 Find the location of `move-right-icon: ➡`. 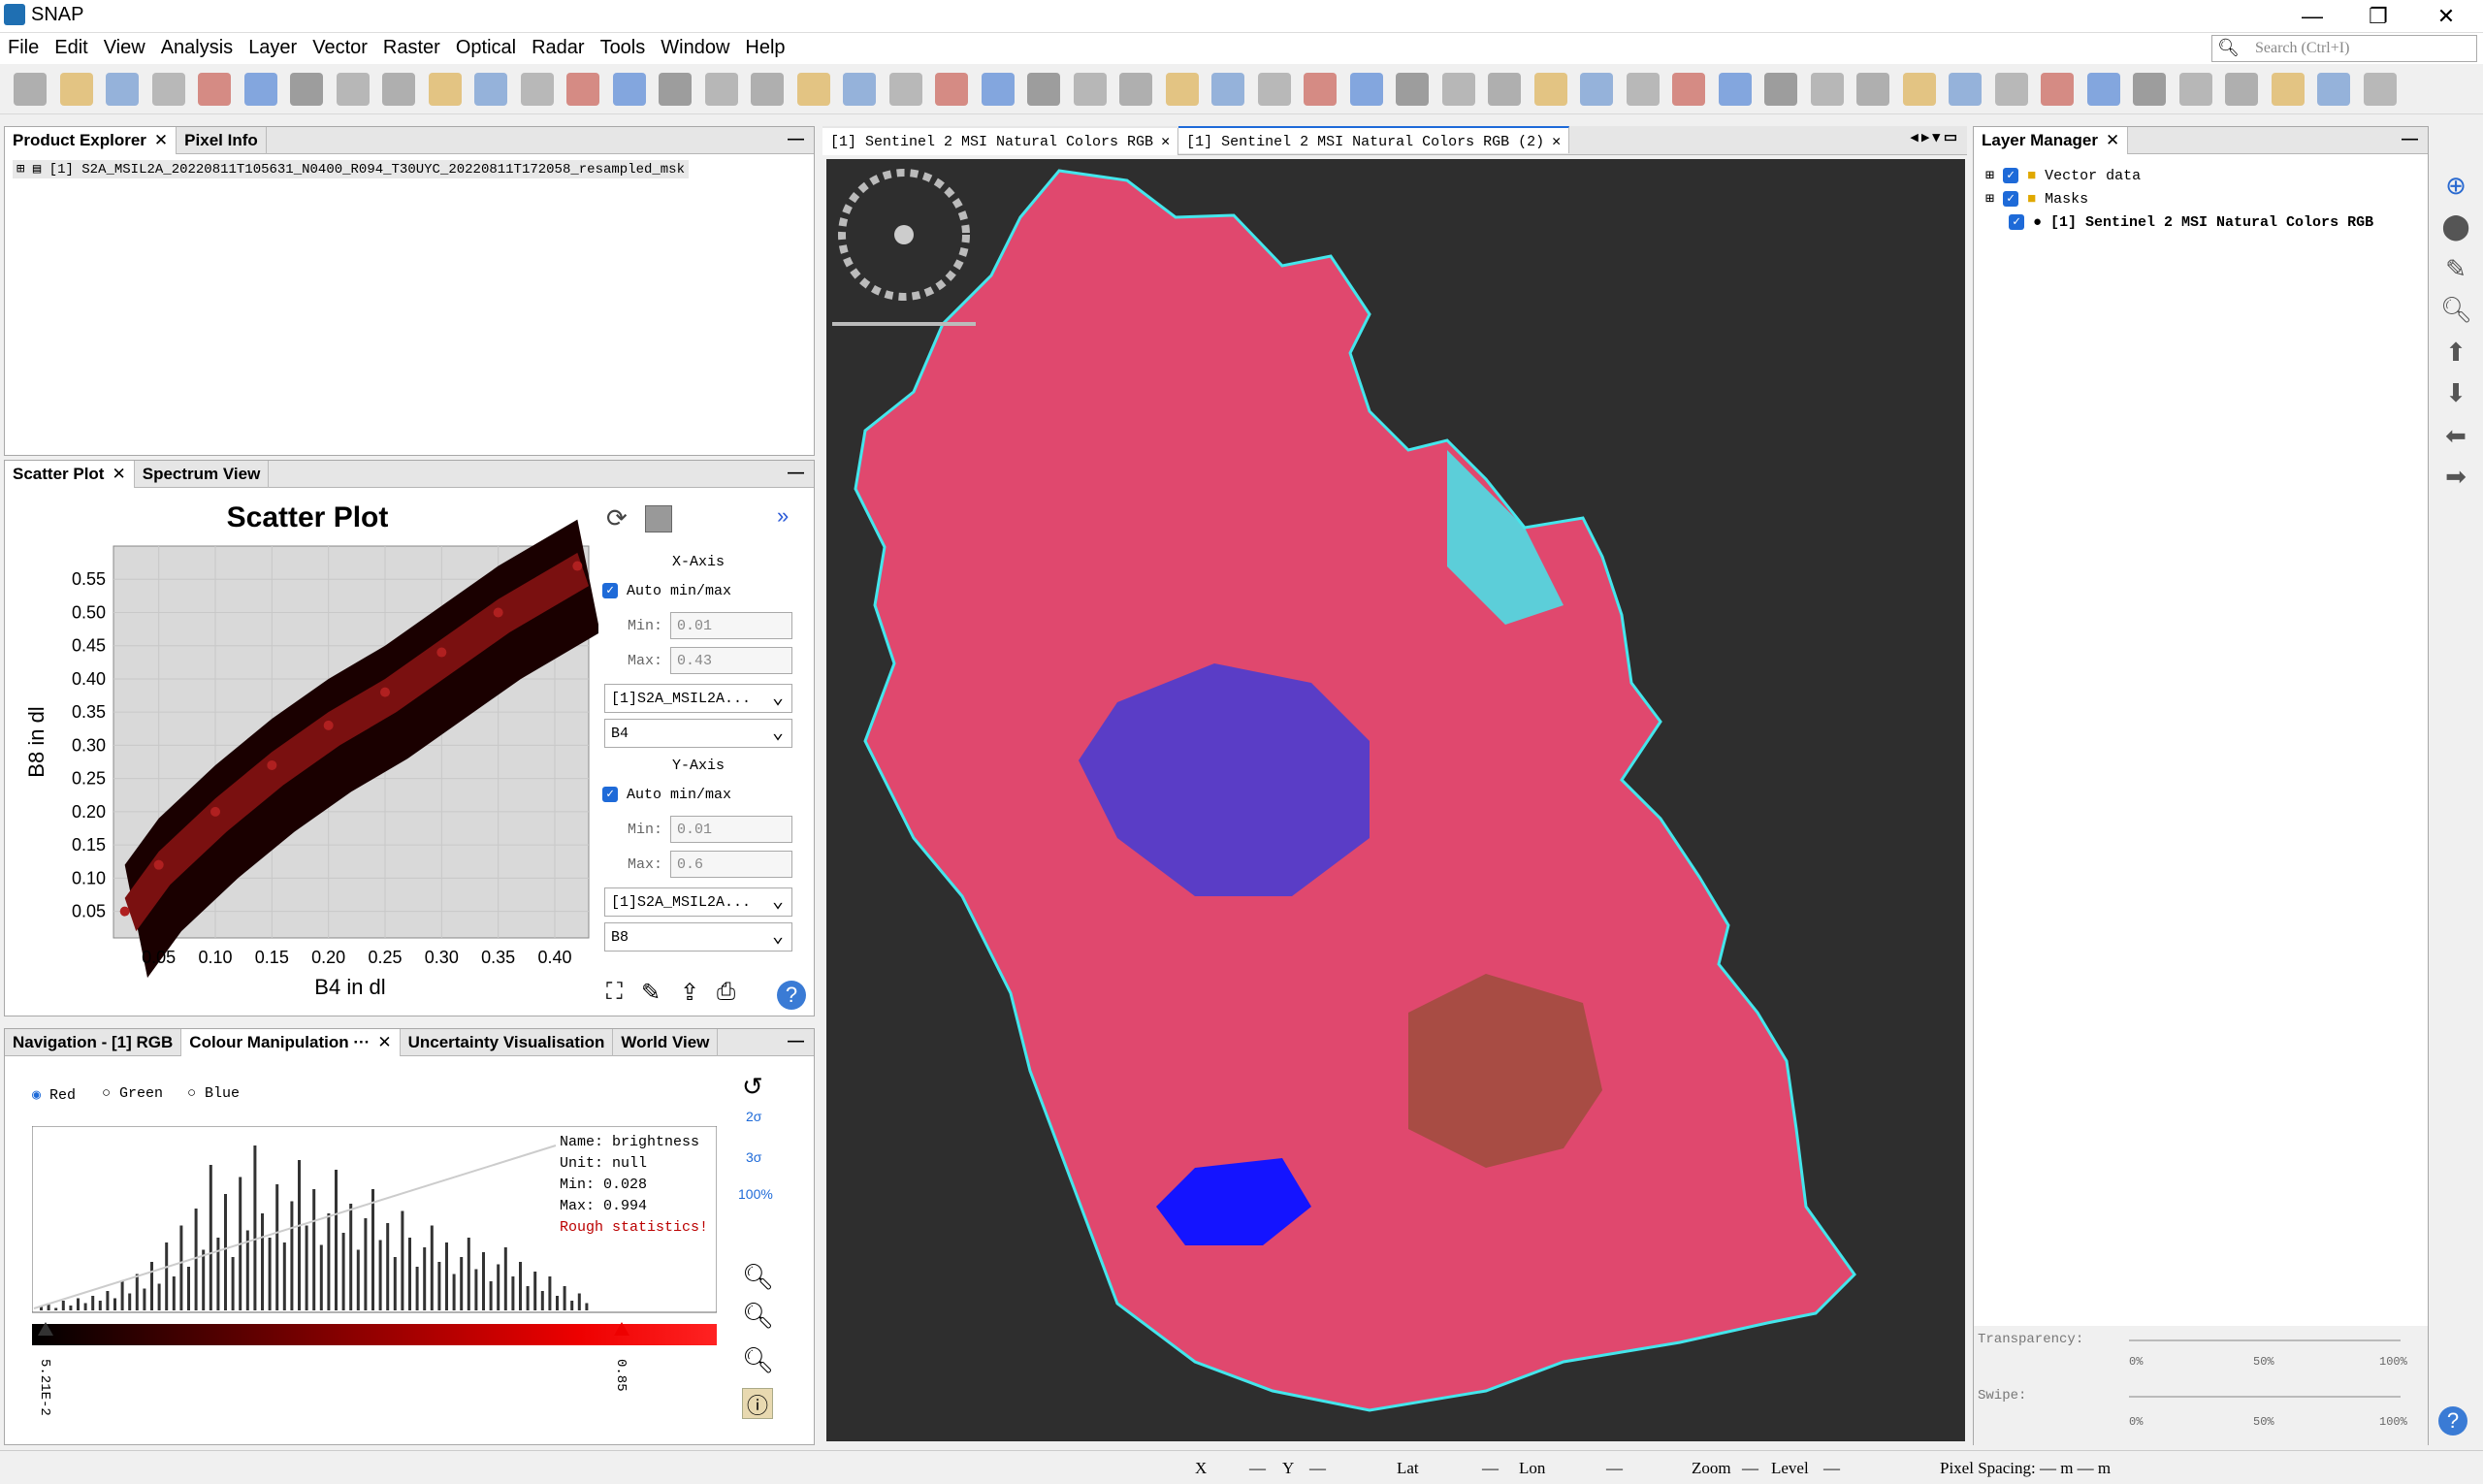

move-right-icon: ➡ is located at coordinates (2456, 477).